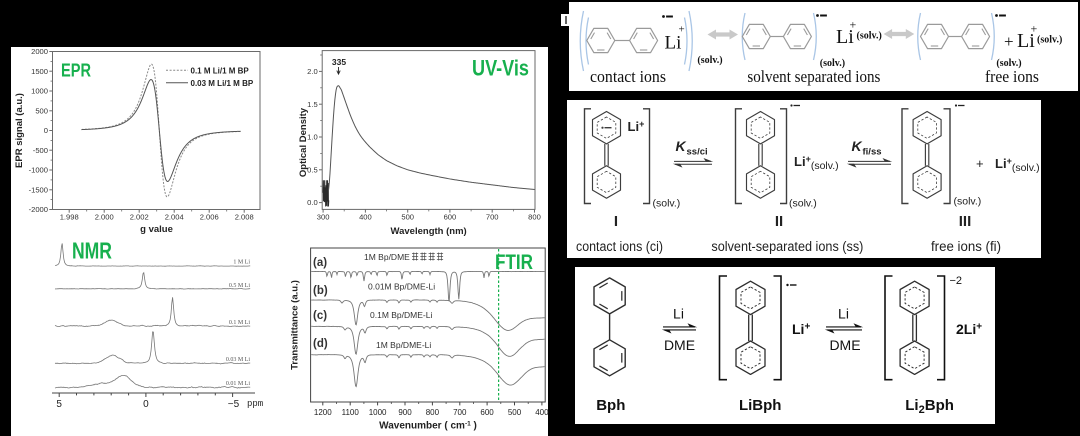 The width and height of the screenshot is (1080, 436). I want to click on svg-text: 0.5, so click(312, 169).